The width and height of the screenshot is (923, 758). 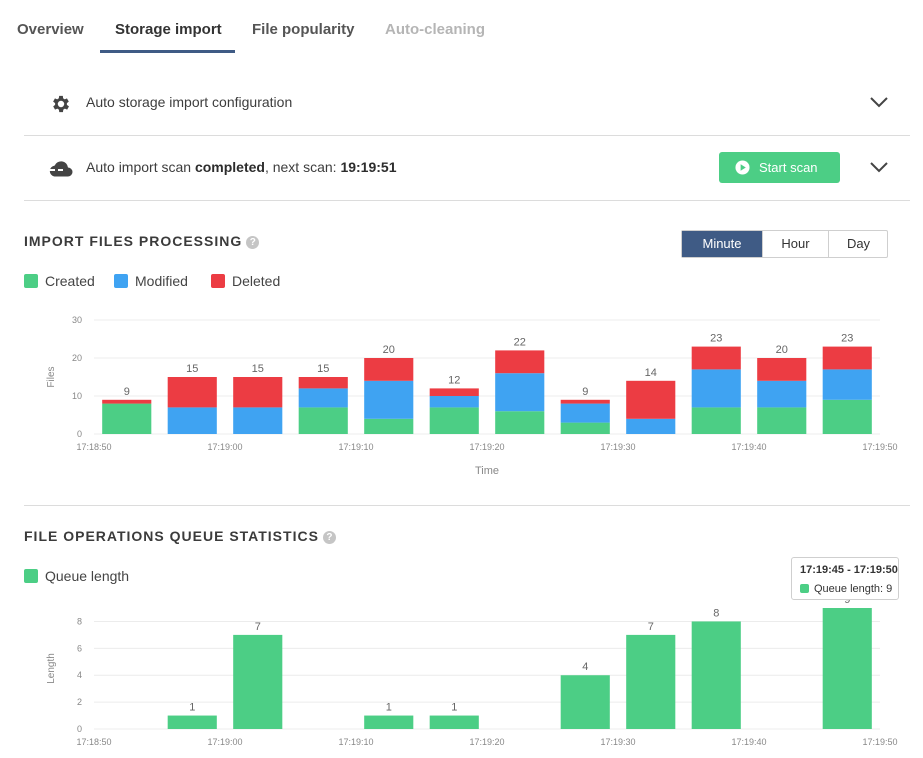 I want to click on config-panel-title: Auto storage import configuration, so click(x=189, y=102).